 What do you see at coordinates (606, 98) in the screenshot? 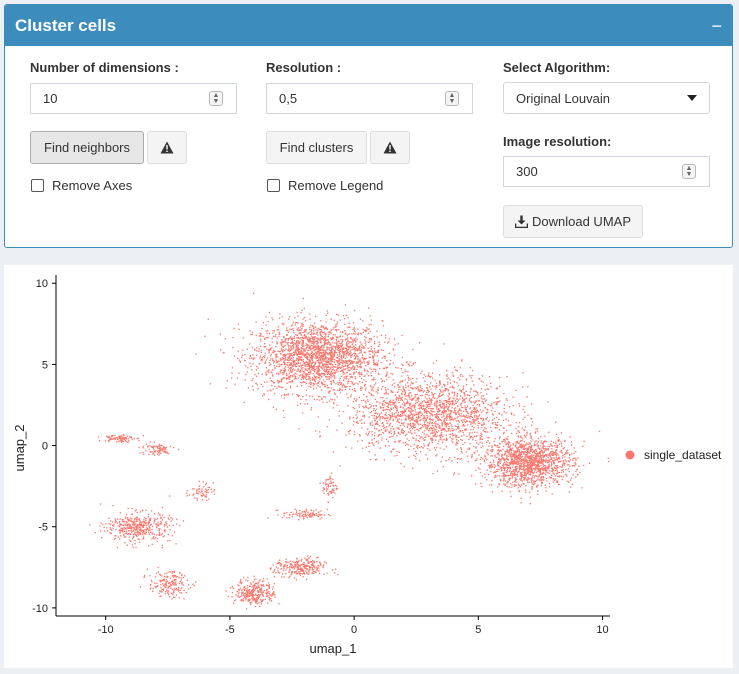
I see `algorithm-select: Original Louvain` at bounding box center [606, 98].